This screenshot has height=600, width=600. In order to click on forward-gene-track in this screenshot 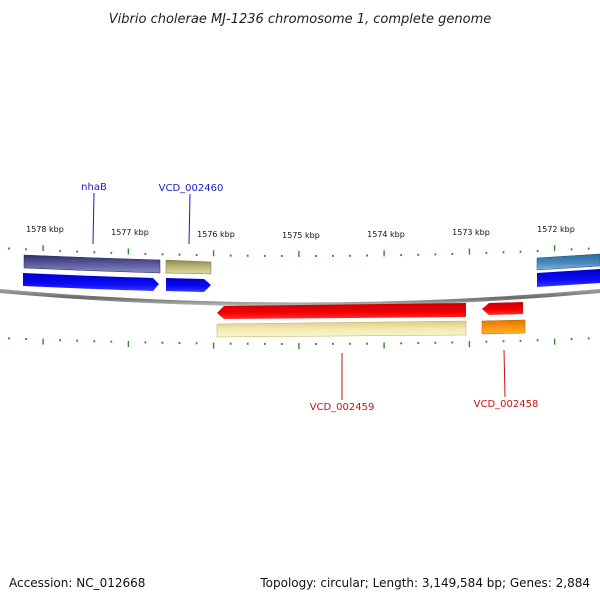, I will do `click(311, 264)`.